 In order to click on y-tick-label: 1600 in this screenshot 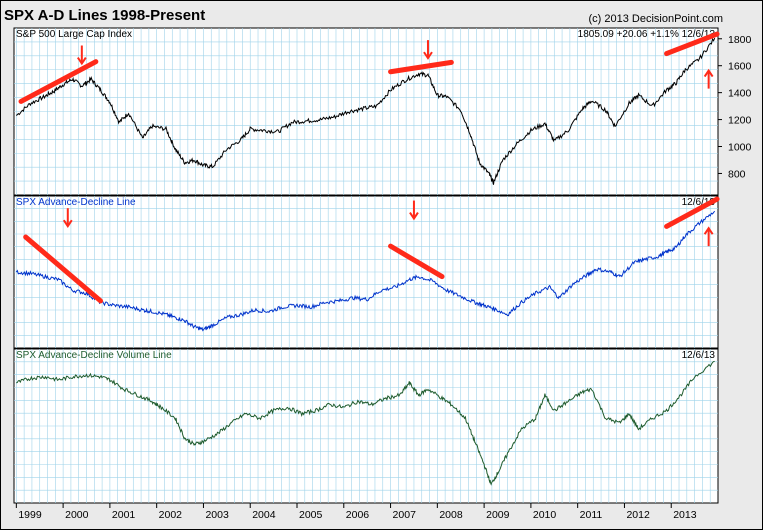, I will do `click(740, 67)`.